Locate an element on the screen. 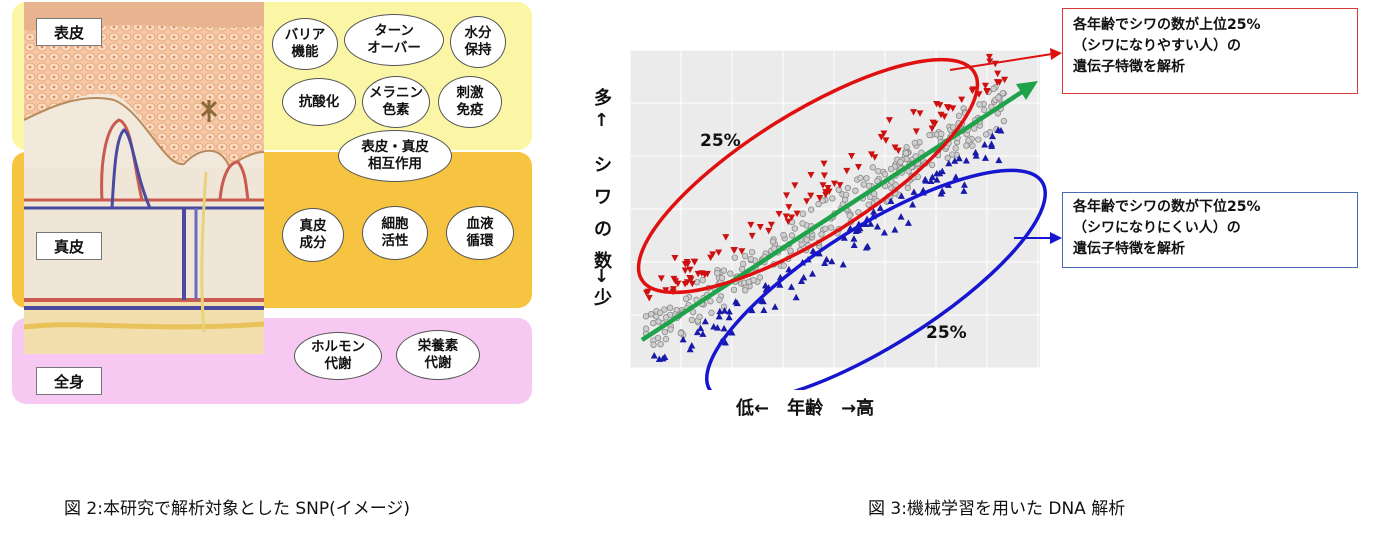 The width and height of the screenshot is (1376, 549). upper-group-ellipse is located at coordinates (808, 176).